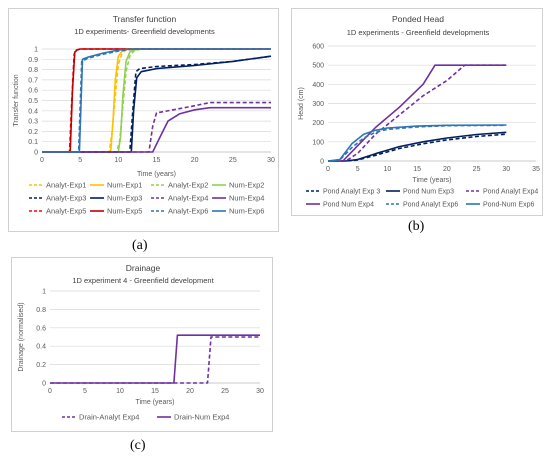 This screenshot has width=550, height=458. I want to click on series-line-pond-num-exp3, so click(417, 146).